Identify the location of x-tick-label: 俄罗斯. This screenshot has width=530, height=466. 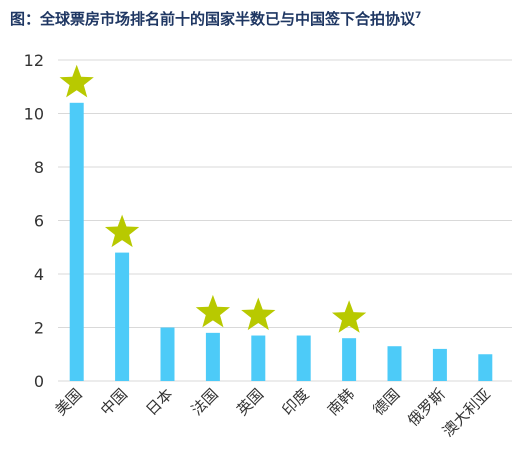
(426, 407).